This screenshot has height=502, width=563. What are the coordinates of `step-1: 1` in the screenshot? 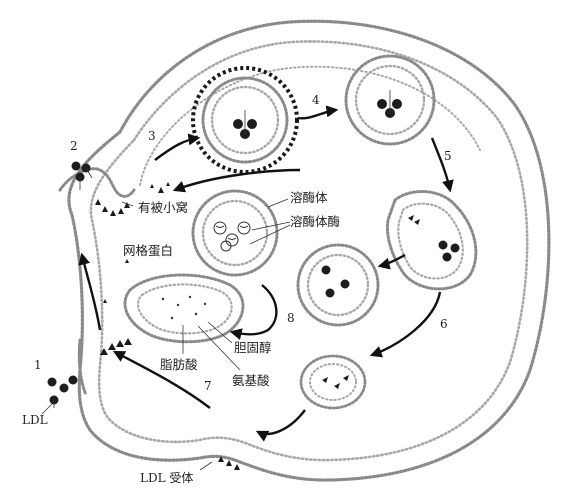 It's located at (38, 365).